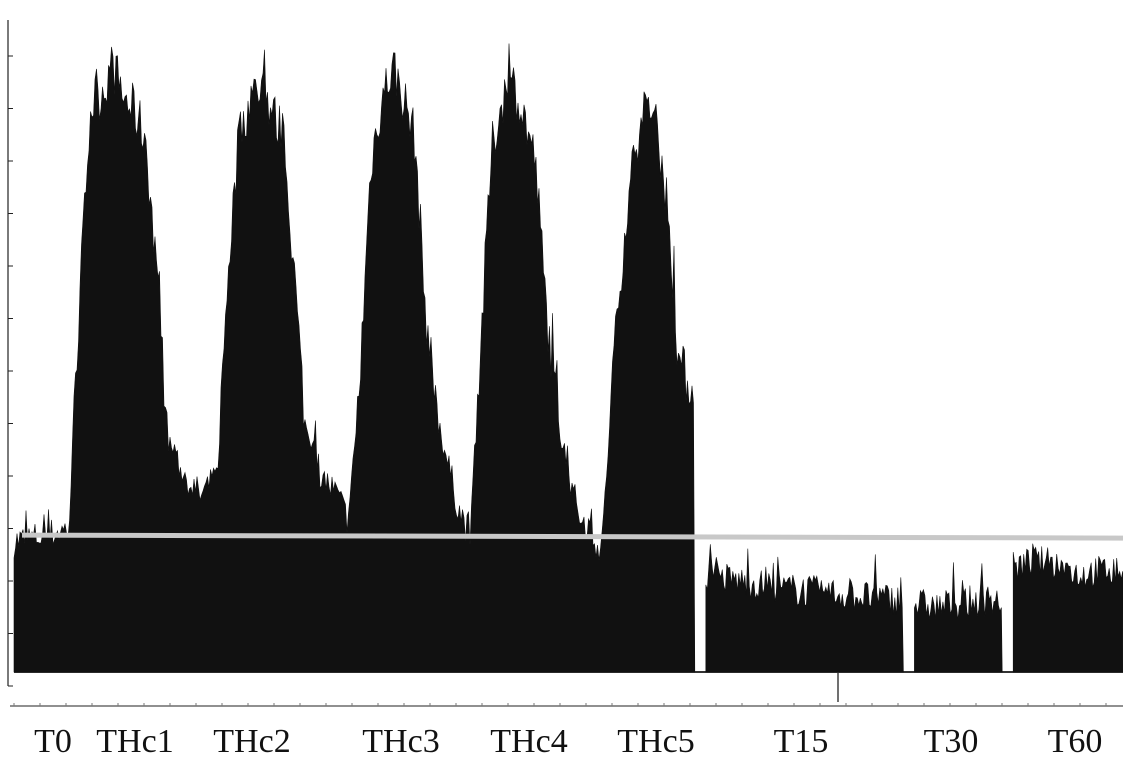 The width and height of the screenshot is (1123, 758). What do you see at coordinates (400, 740) in the screenshot?
I see `x-tick-label-thc3: THc3` at bounding box center [400, 740].